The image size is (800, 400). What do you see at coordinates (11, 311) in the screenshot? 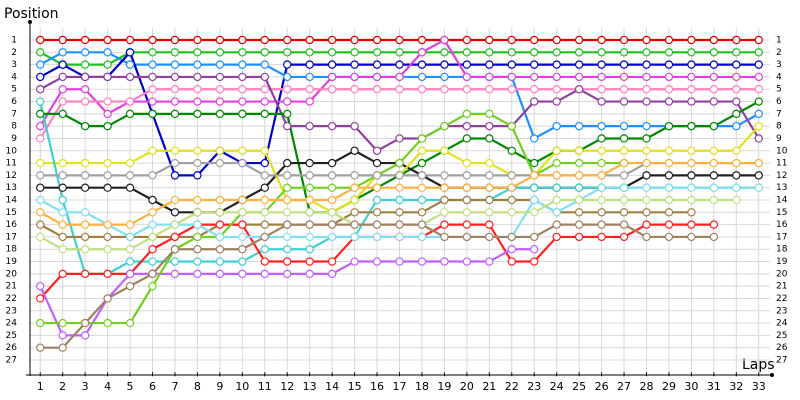
I see `y-tick-label: 23` at bounding box center [11, 311].